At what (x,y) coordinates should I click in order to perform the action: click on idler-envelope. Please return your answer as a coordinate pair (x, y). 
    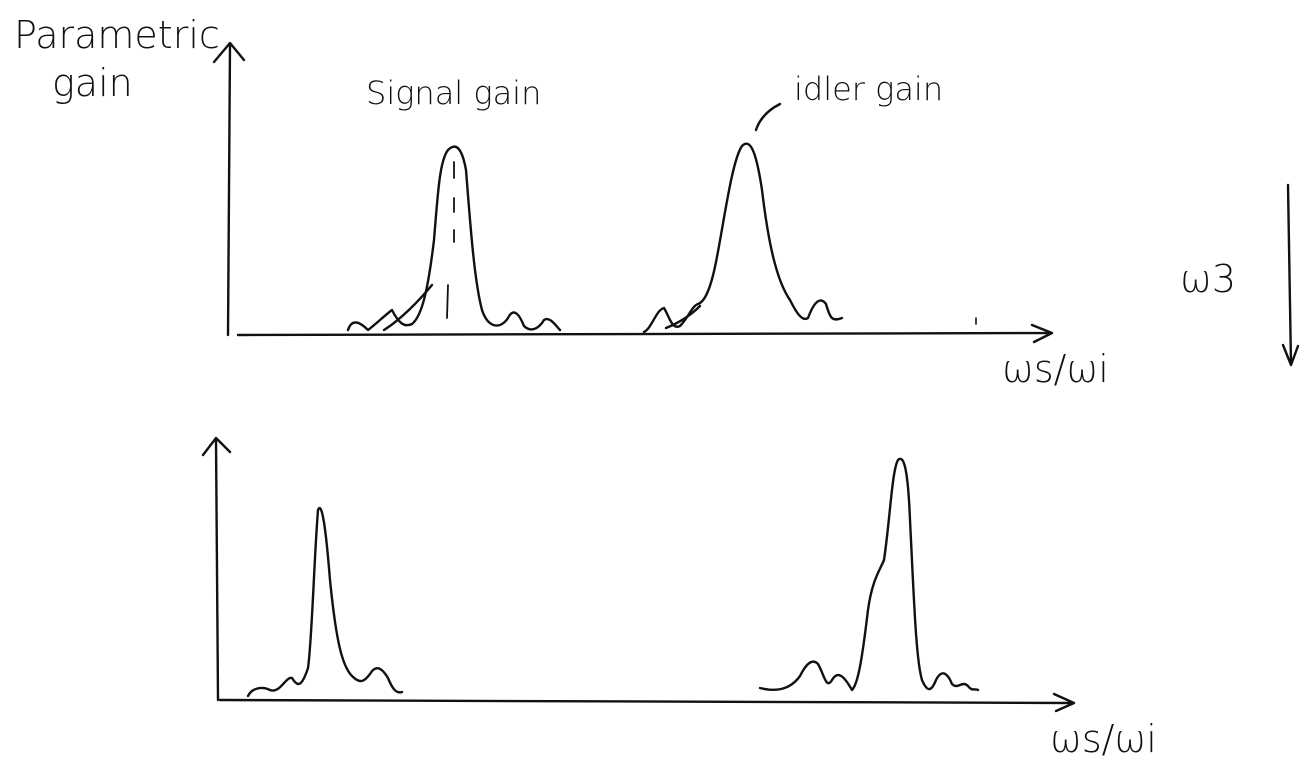
    Looking at the image, I should click on (683, 317).